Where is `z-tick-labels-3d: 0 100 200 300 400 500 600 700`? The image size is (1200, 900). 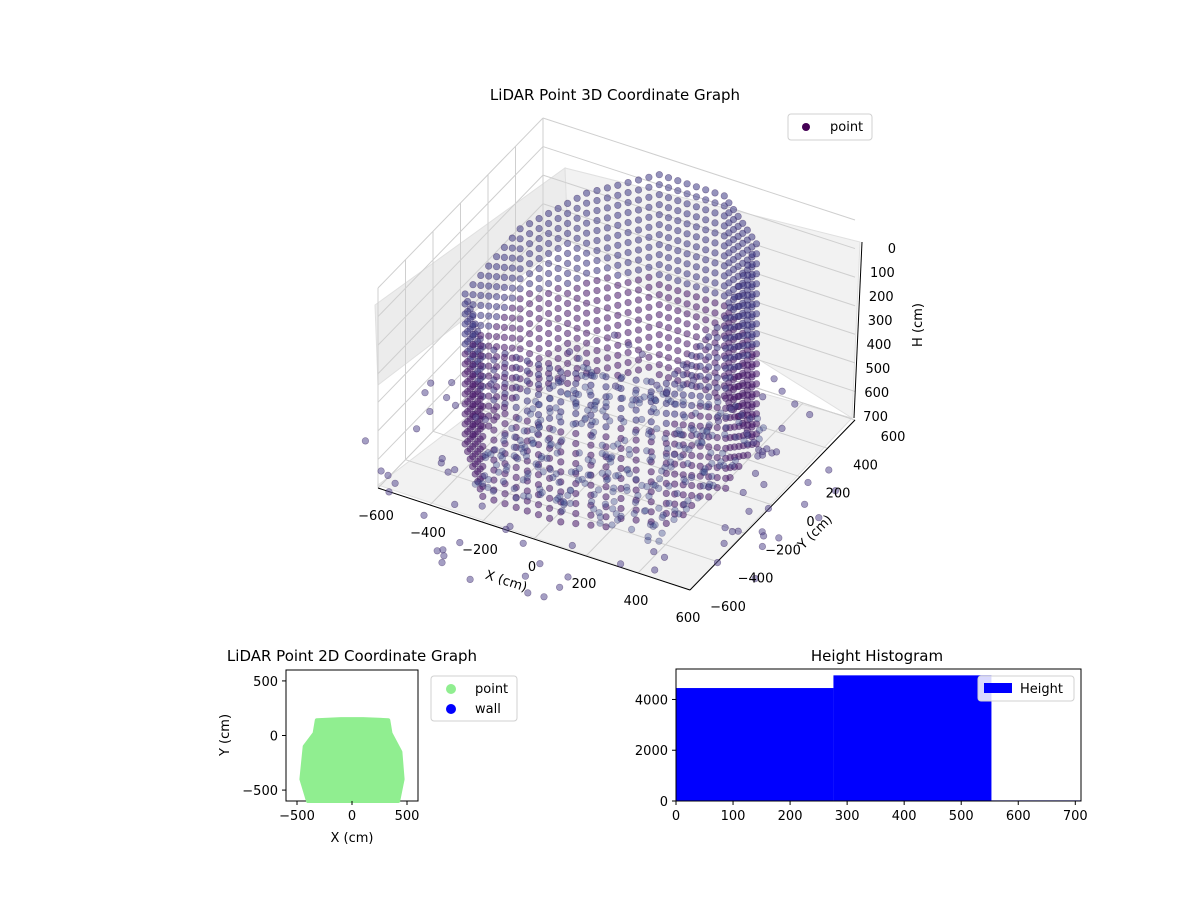
z-tick-labels-3d: 0 100 200 300 400 500 600 700 is located at coordinates (879, 333).